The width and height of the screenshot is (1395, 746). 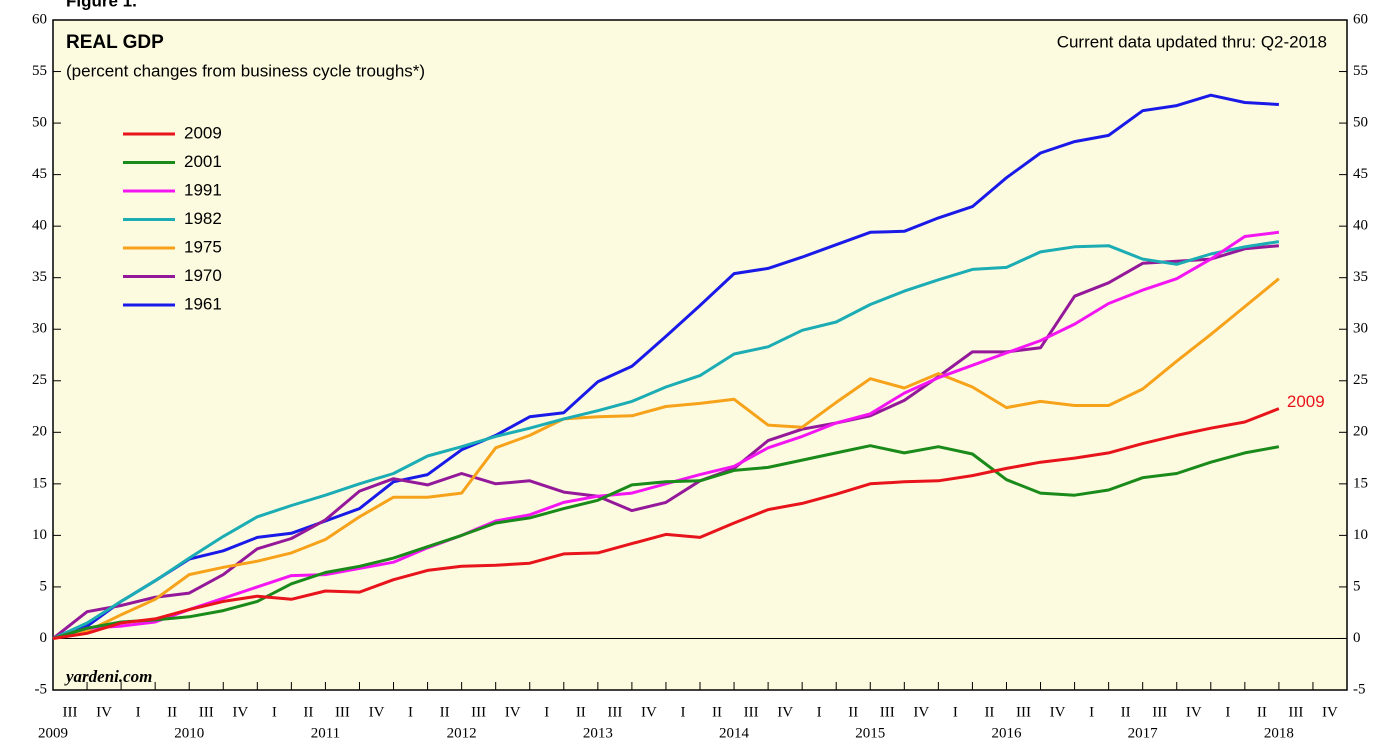 I want to click on y2-tick-label: 60, so click(x=1360, y=19).